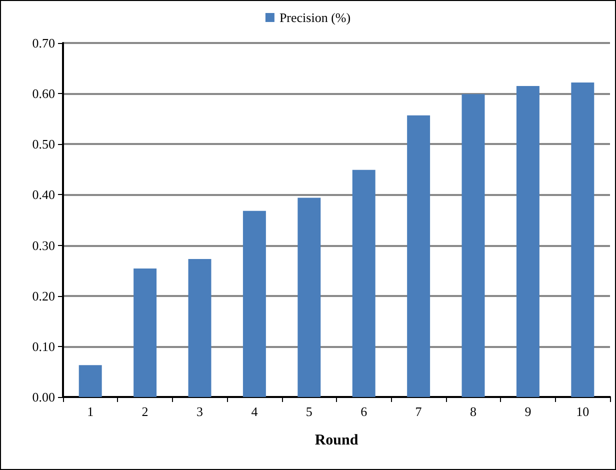 The width and height of the screenshot is (616, 470). What do you see at coordinates (336, 440) in the screenshot?
I see `x-axis-title: Round` at bounding box center [336, 440].